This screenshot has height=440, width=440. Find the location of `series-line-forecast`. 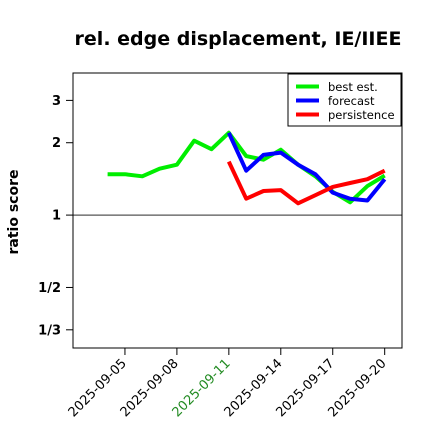

series-line-forecast is located at coordinates (306, 167).